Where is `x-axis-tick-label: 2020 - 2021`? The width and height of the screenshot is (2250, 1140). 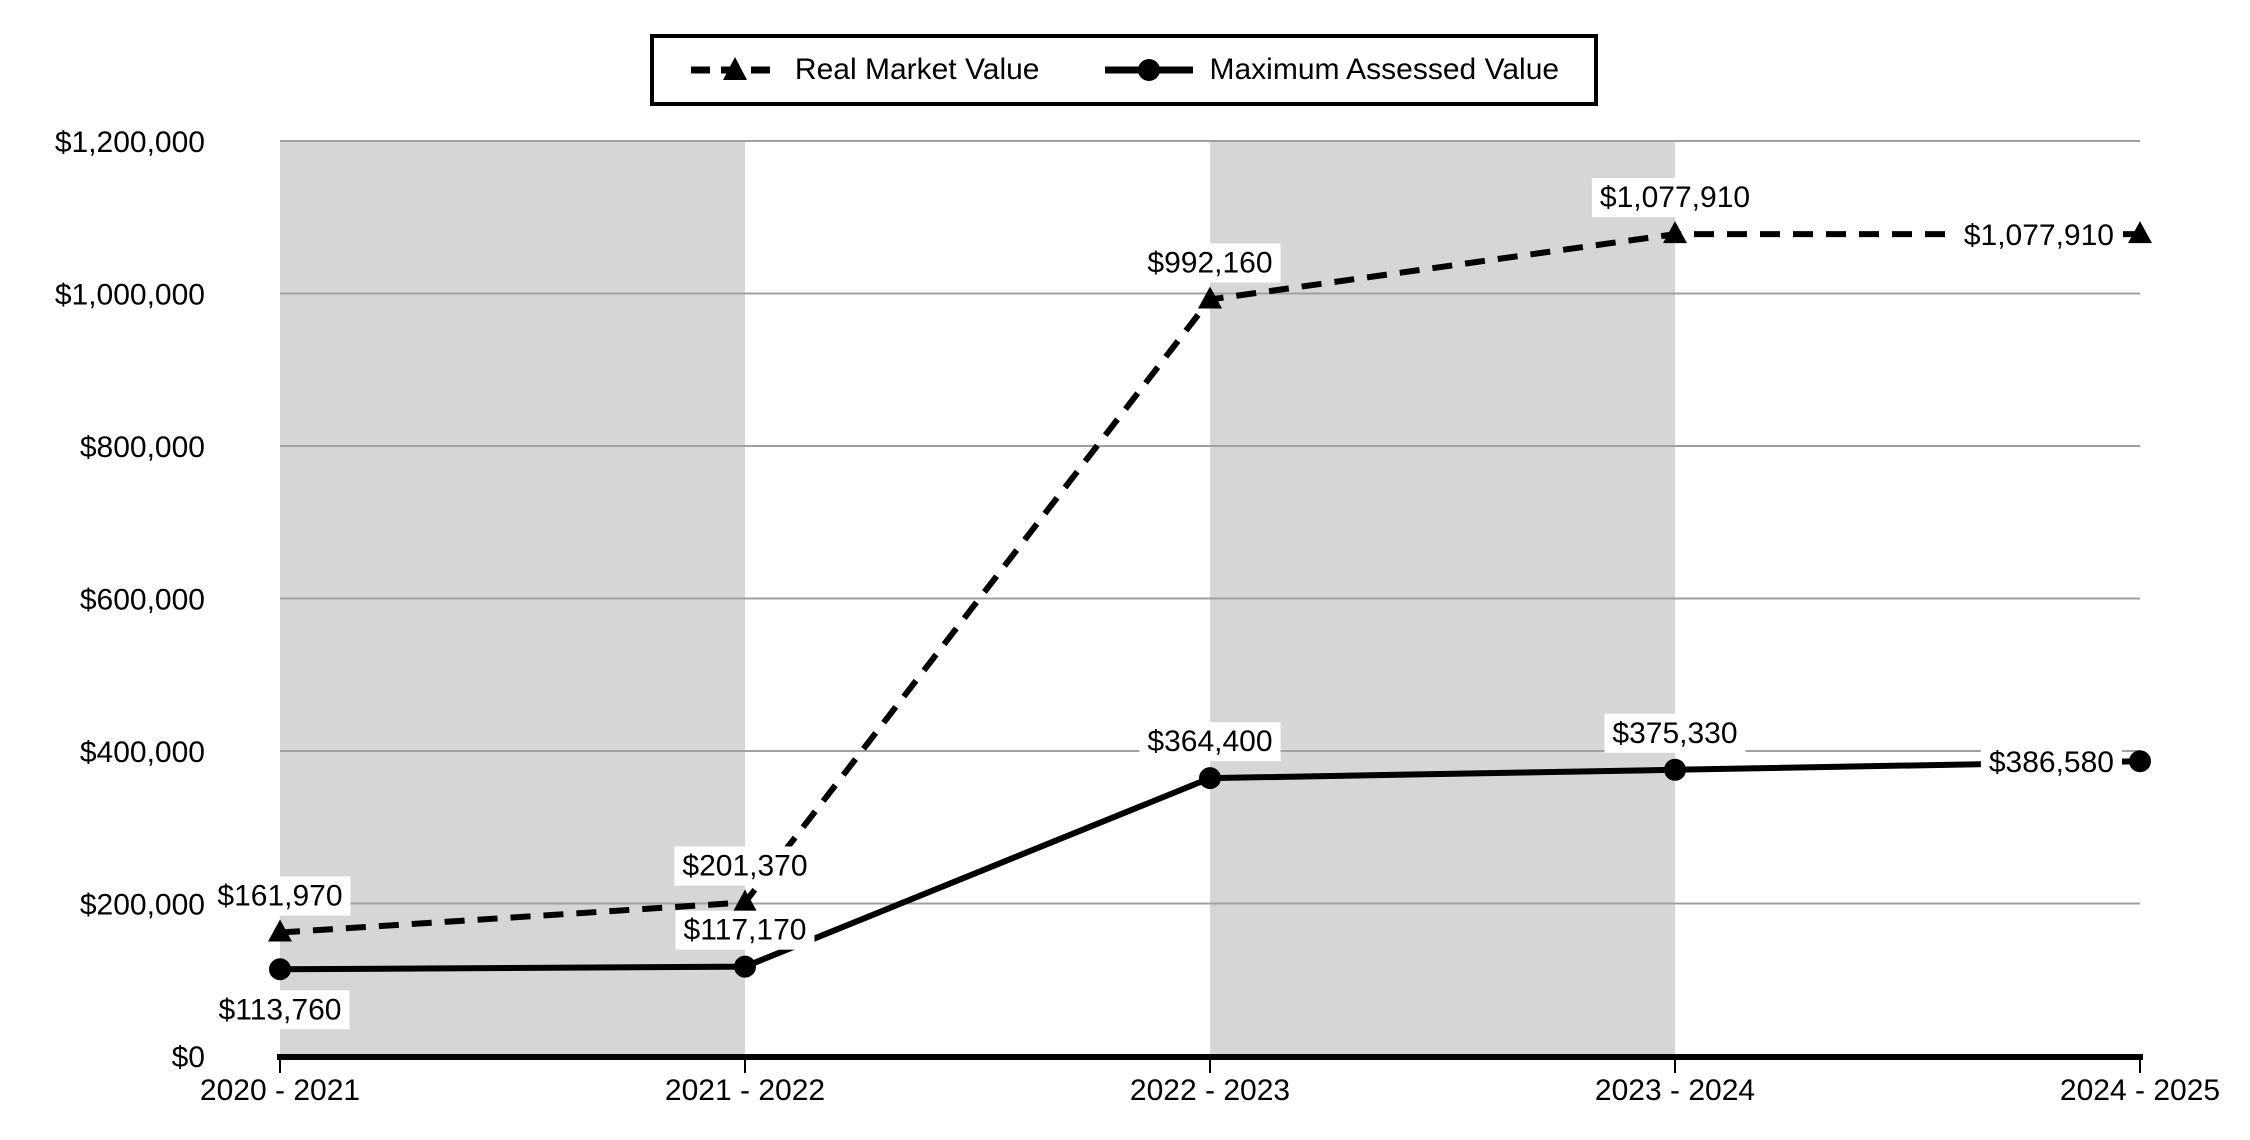
x-axis-tick-label: 2020 - 2021 is located at coordinates (280, 1090).